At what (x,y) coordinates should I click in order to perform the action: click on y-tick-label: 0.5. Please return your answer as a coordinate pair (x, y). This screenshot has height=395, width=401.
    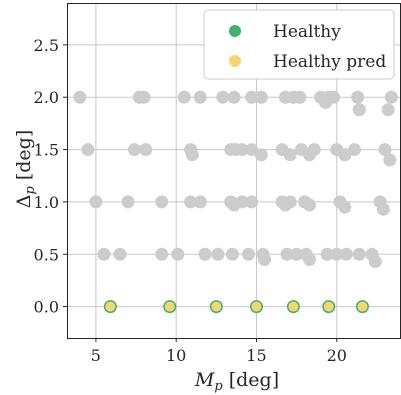
    Looking at the image, I should click on (46, 254).